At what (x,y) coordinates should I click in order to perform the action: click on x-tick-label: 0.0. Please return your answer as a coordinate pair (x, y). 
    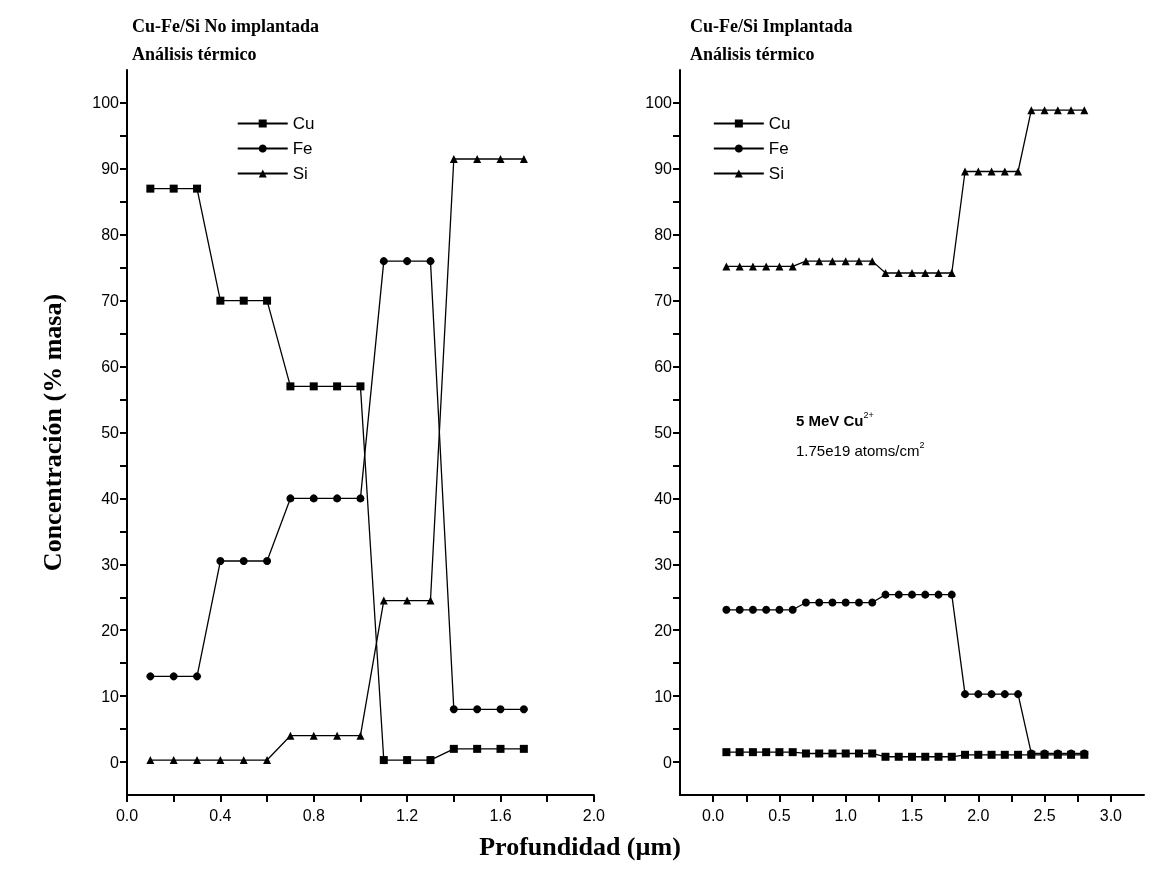
    Looking at the image, I should click on (127, 815).